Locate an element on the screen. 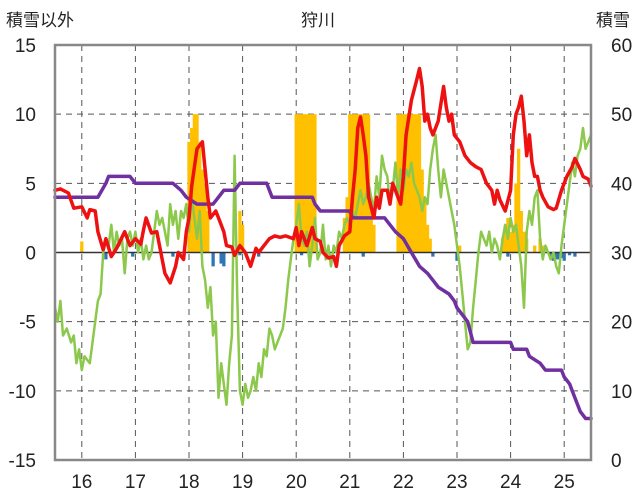 The image size is (636, 501). left-tick-label: 15 is located at coordinates (25, 46).